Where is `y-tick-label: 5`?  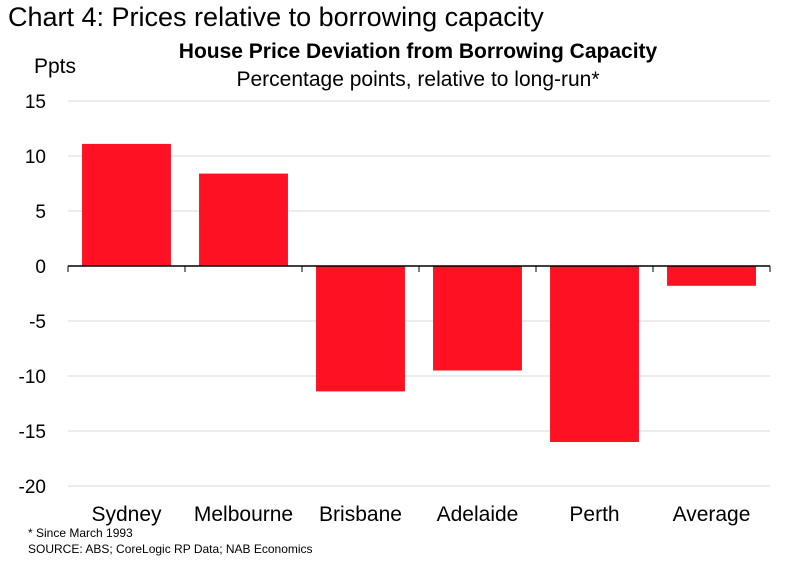 y-tick-label: 5 is located at coordinates (40, 212).